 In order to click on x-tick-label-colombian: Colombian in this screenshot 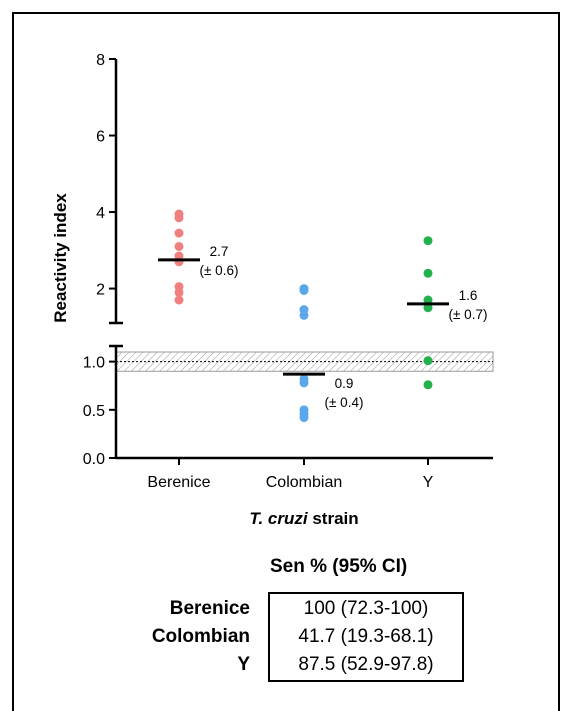, I will do `click(304, 482)`.